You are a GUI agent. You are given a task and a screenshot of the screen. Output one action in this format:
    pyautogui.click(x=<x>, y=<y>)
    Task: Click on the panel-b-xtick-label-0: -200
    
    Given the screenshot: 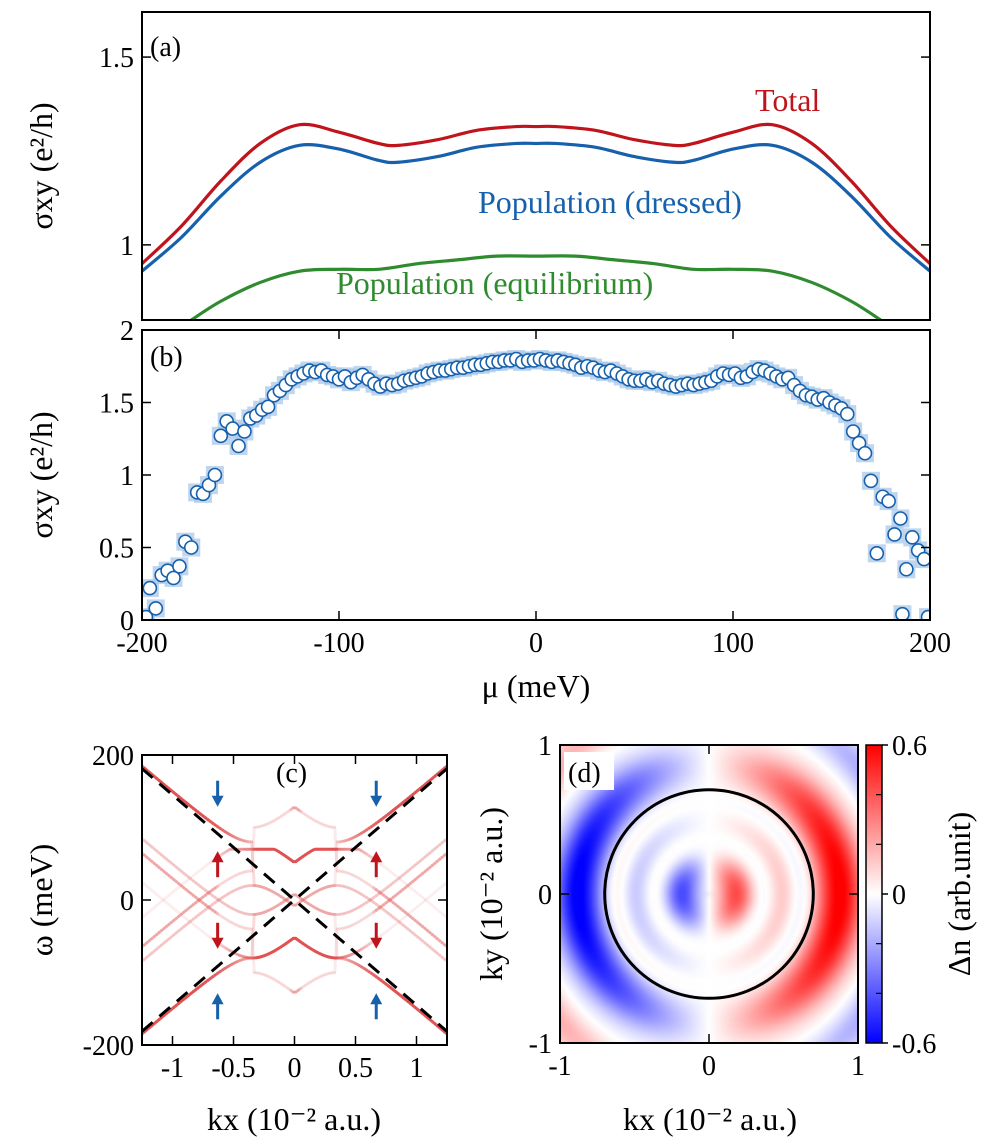 What is the action you would take?
    pyautogui.click(x=141, y=643)
    